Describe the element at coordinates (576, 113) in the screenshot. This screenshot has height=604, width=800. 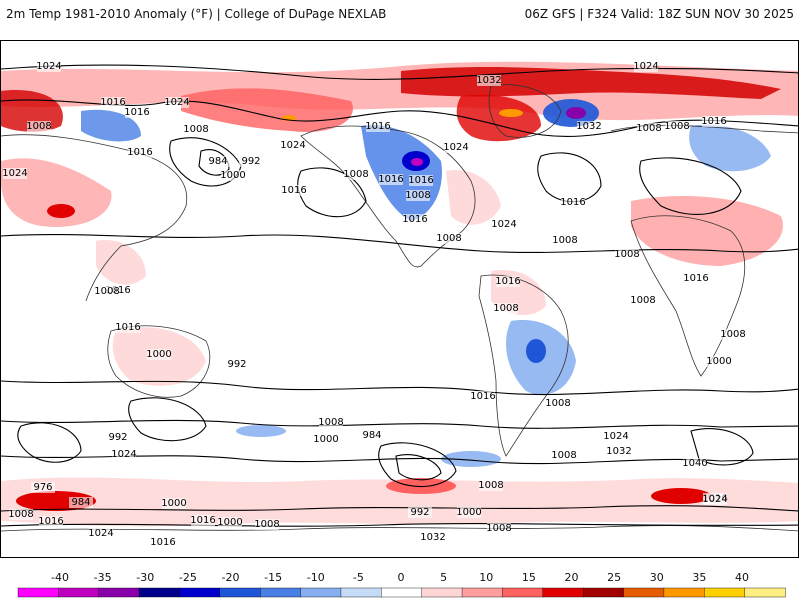
I see `cold-core-greenland-sea` at that location.